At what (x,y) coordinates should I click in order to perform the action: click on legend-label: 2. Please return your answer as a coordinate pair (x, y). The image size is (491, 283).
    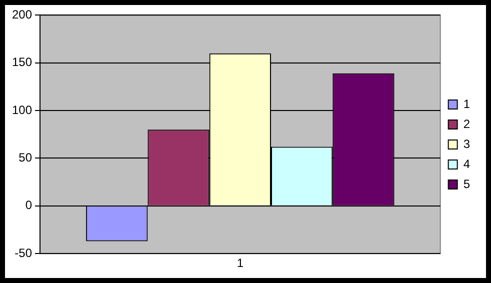
    Looking at the image, I should click on (466, 123).